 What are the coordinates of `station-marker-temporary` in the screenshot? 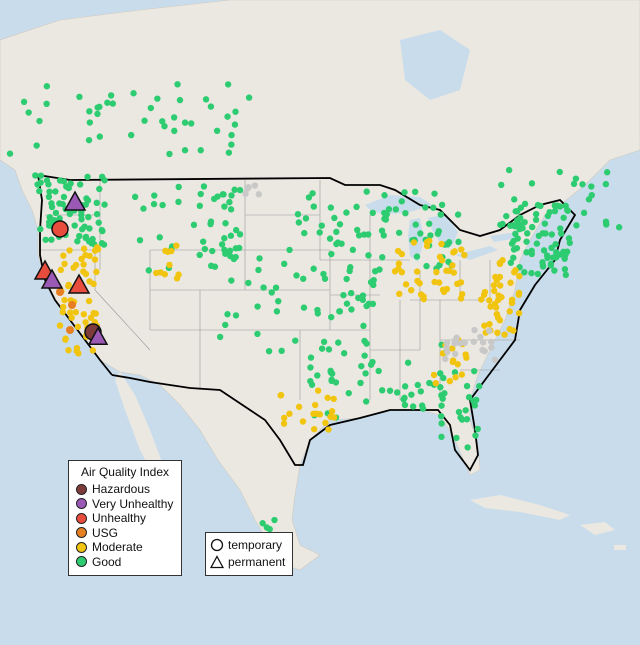 It's located at (60, 229).